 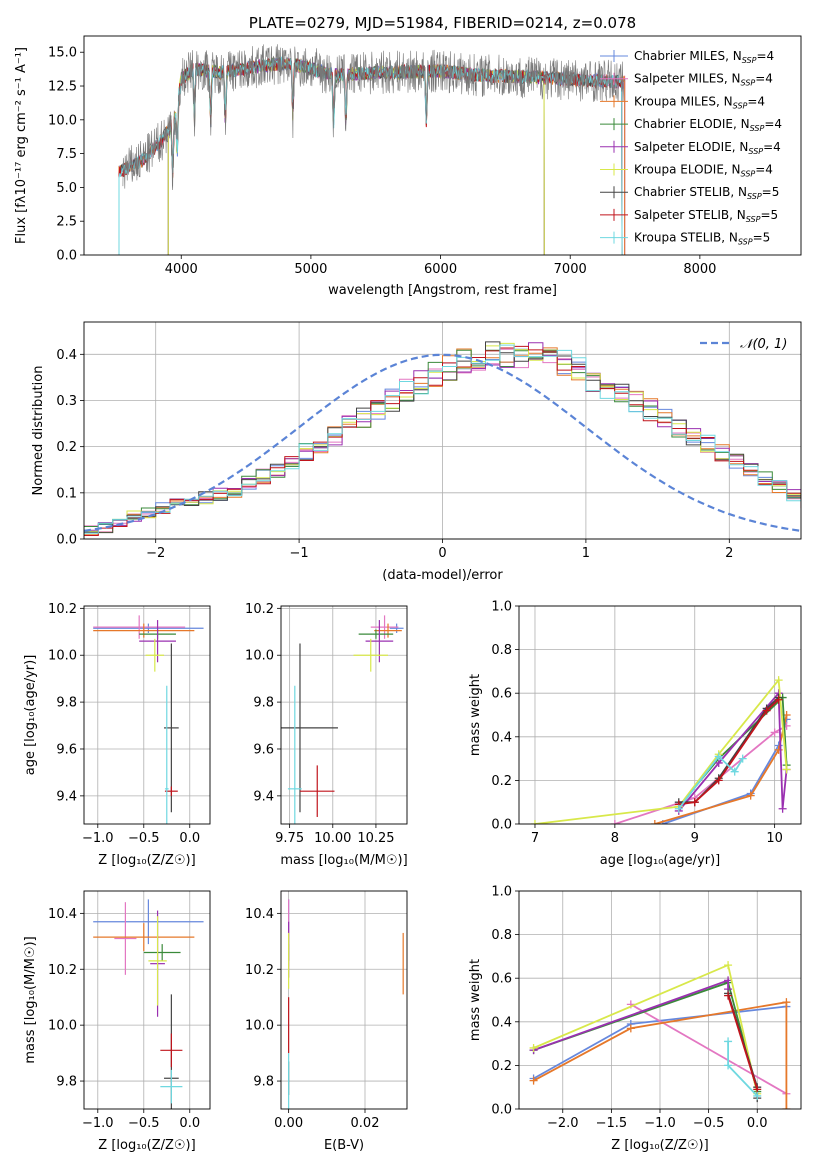 I want to click on y-tick-label: 9.6, so click(x=66, y=749).